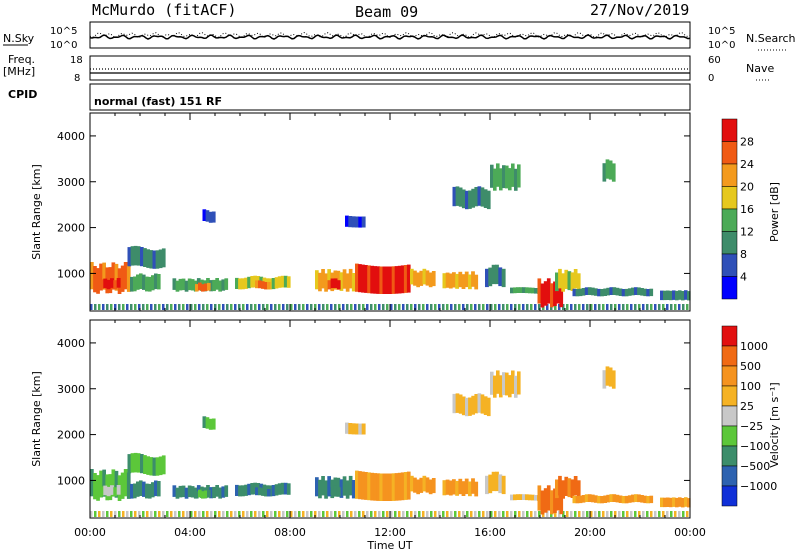 The width and height of the screenshot is (800, 554). I want to click on nsearch-tick-top: 10^5, so click(721, 31).